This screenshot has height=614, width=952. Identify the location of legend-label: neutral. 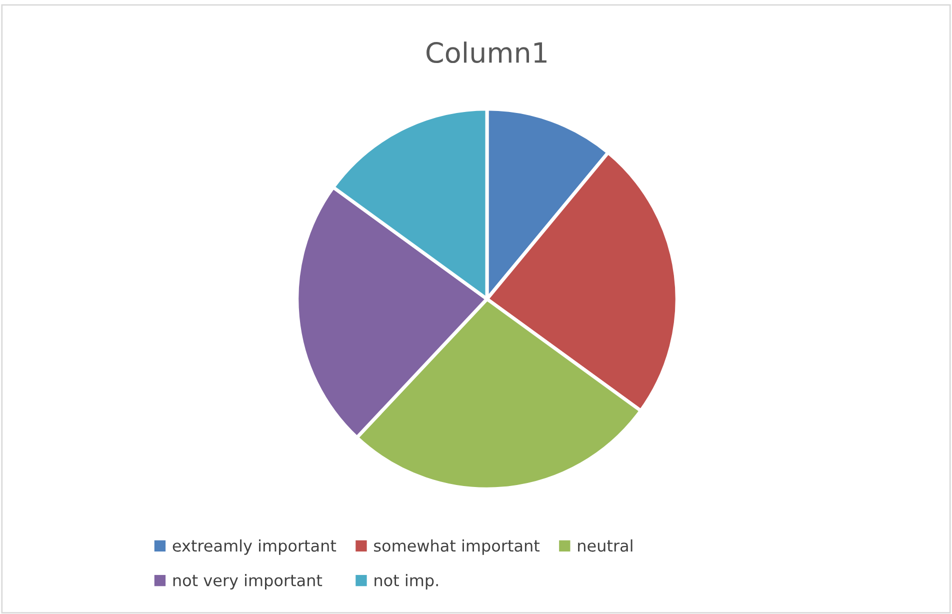
(605, 545).